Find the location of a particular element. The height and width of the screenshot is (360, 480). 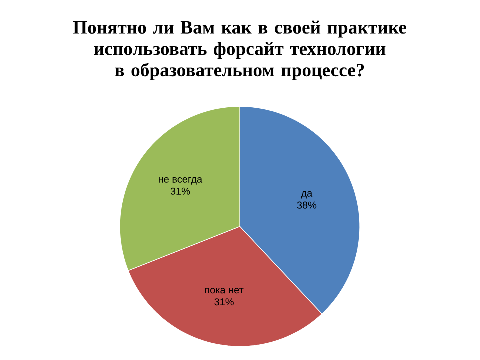

data-label: 38% is located at coordinates (307, 205).